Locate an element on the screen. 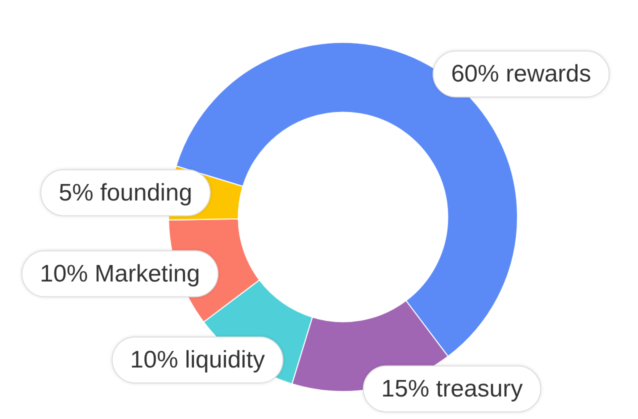 The image size is (638, 419). slice-label: liquidity is located at coordinates (224, 360).